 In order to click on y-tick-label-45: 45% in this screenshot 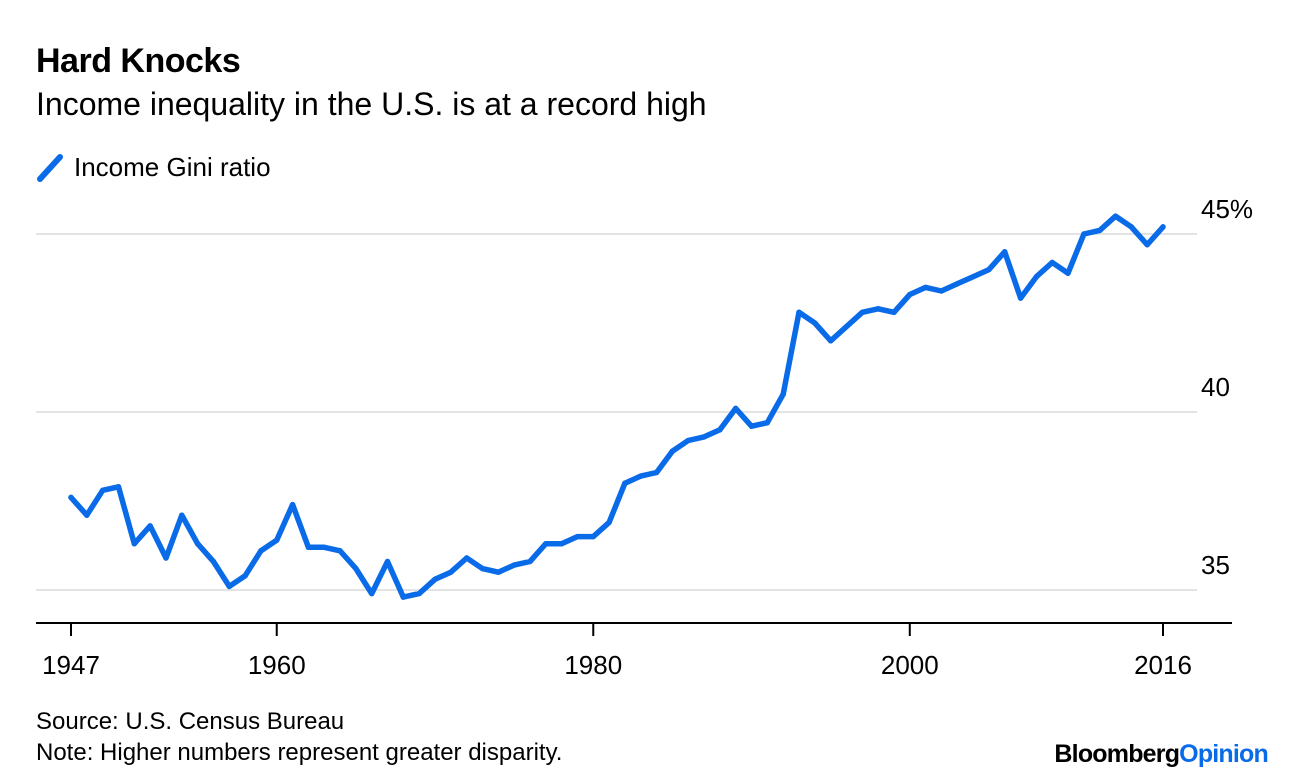, I will do `click(1227, 209)`.